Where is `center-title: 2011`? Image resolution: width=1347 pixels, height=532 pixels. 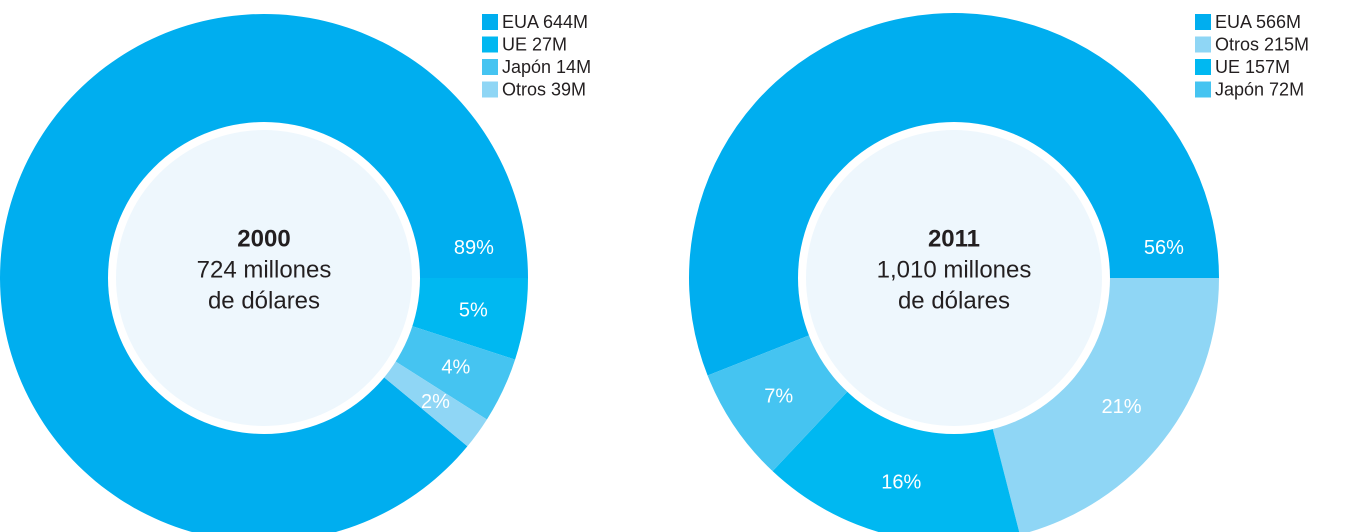
center-title: 2011 is located at coordinates (954, 238).